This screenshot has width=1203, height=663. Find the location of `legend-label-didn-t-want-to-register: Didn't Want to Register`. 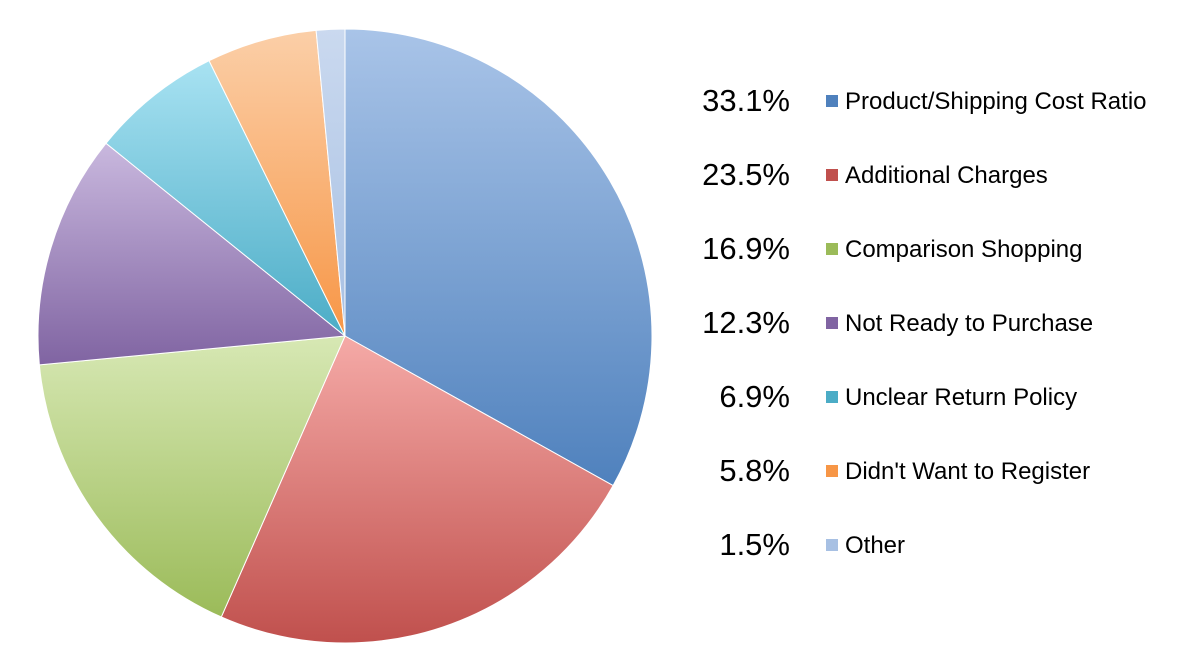

legend-label-didn-t-want-to-register: Didn't Want to Register is located at coordinates (967, 471).